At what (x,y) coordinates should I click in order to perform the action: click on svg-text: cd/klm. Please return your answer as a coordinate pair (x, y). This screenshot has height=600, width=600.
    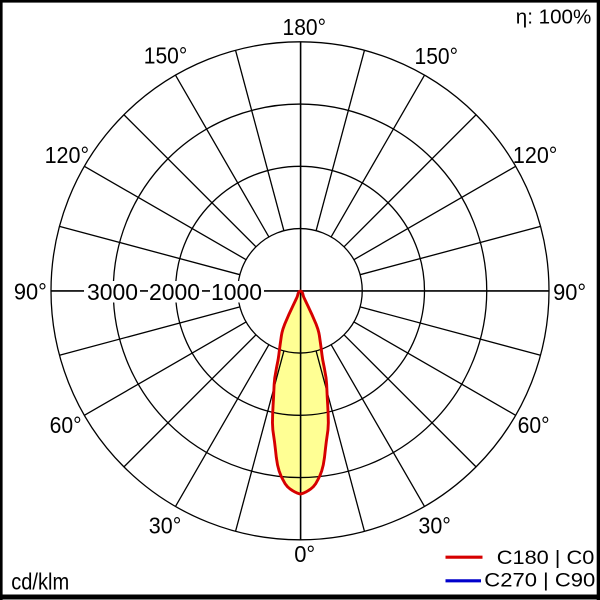
    Looking at the image, I should click on (40, 582).